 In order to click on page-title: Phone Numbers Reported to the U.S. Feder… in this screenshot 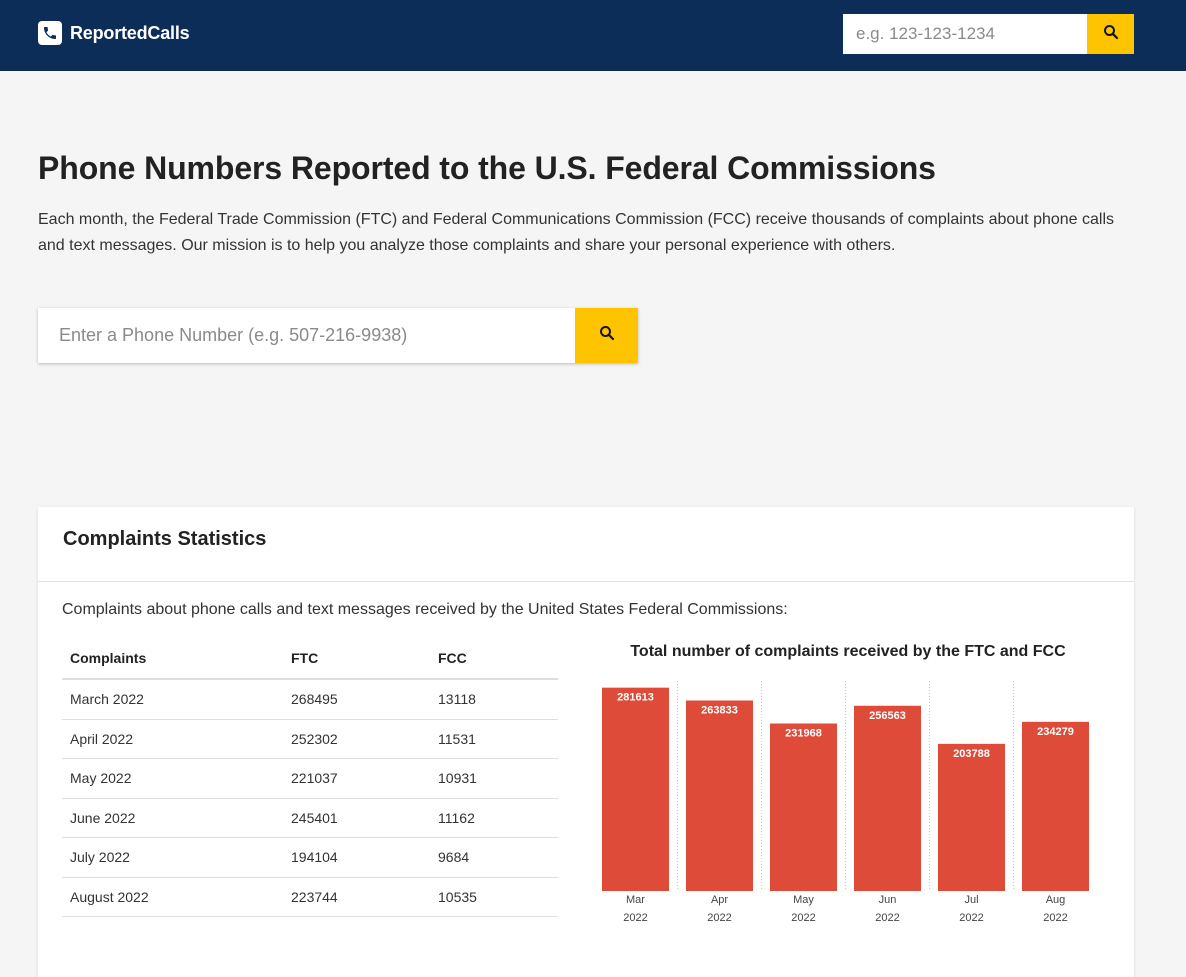, I will do `click(487, 168)`.